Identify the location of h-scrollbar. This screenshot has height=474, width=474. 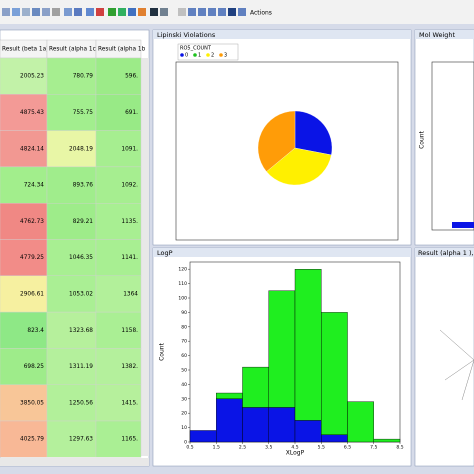
(74, 462).